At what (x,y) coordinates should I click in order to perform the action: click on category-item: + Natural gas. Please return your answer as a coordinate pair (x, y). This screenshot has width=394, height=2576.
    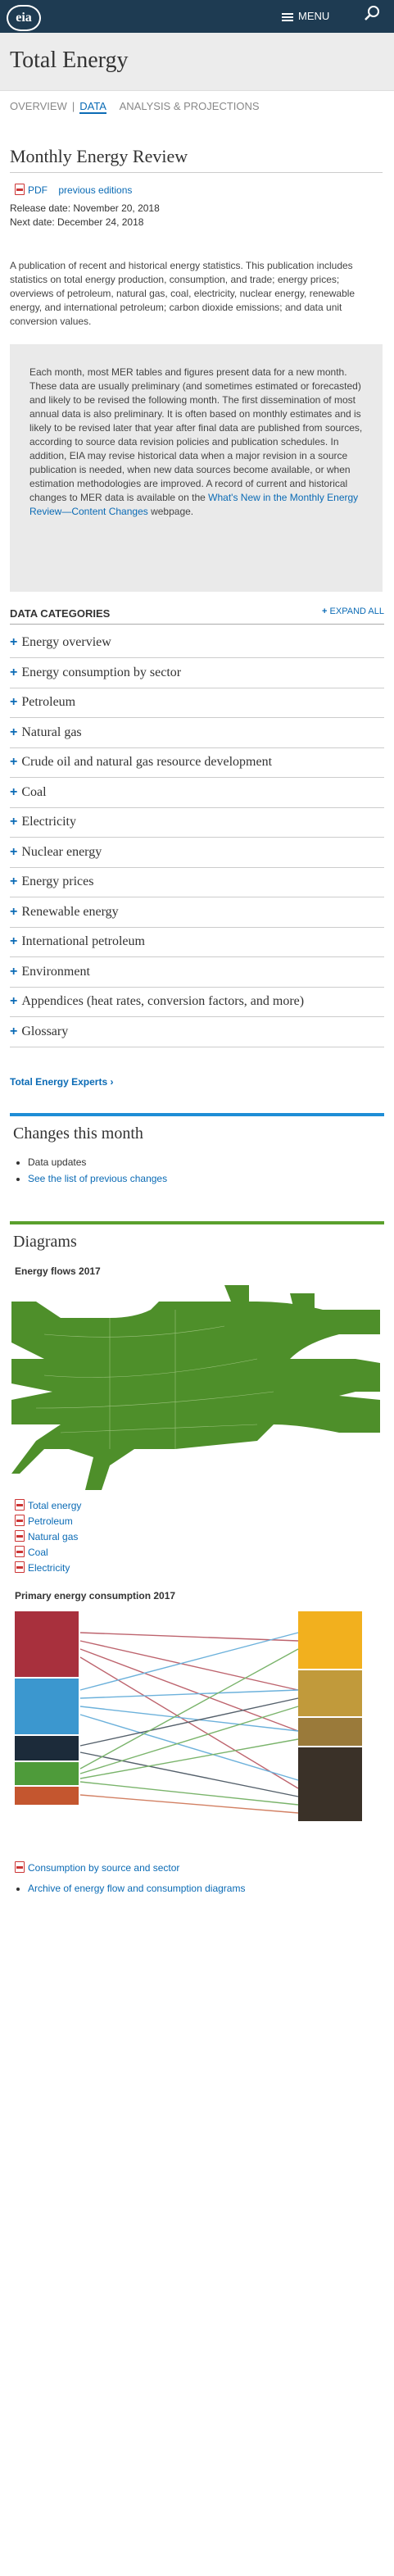
    Looking at the image, I should click on (197, 733).